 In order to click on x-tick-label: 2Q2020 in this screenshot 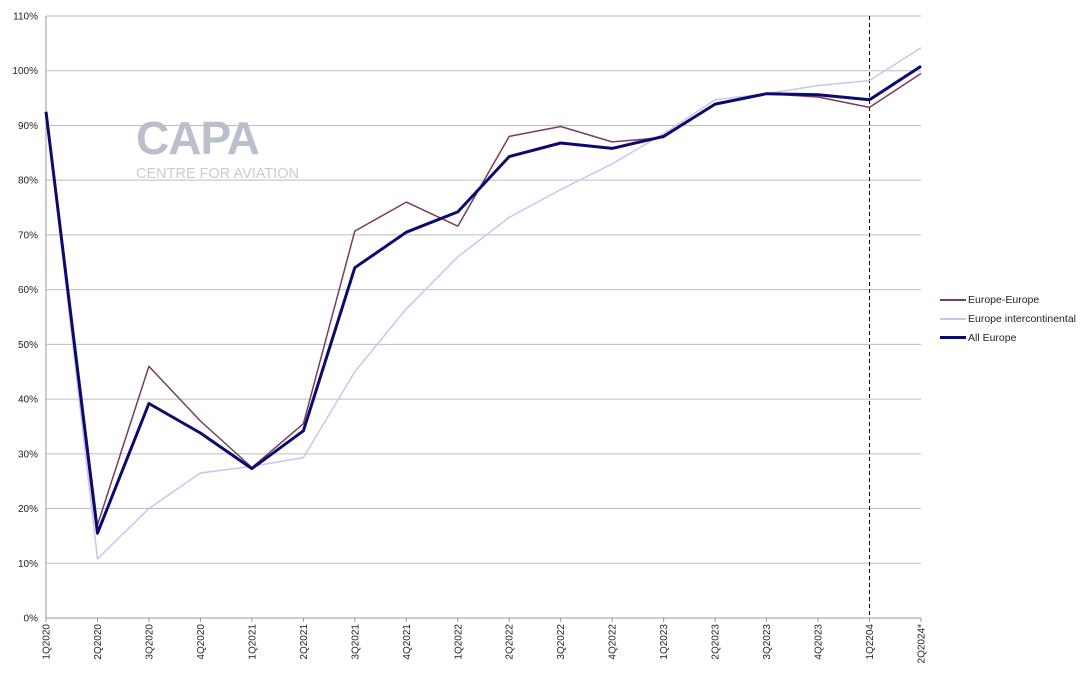, I will do `click(98, 642)`.